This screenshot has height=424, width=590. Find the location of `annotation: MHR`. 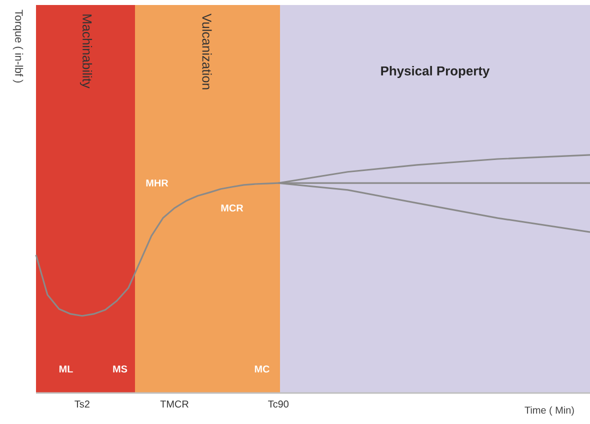

annotation: MHR is located at coordinates (157, 183).